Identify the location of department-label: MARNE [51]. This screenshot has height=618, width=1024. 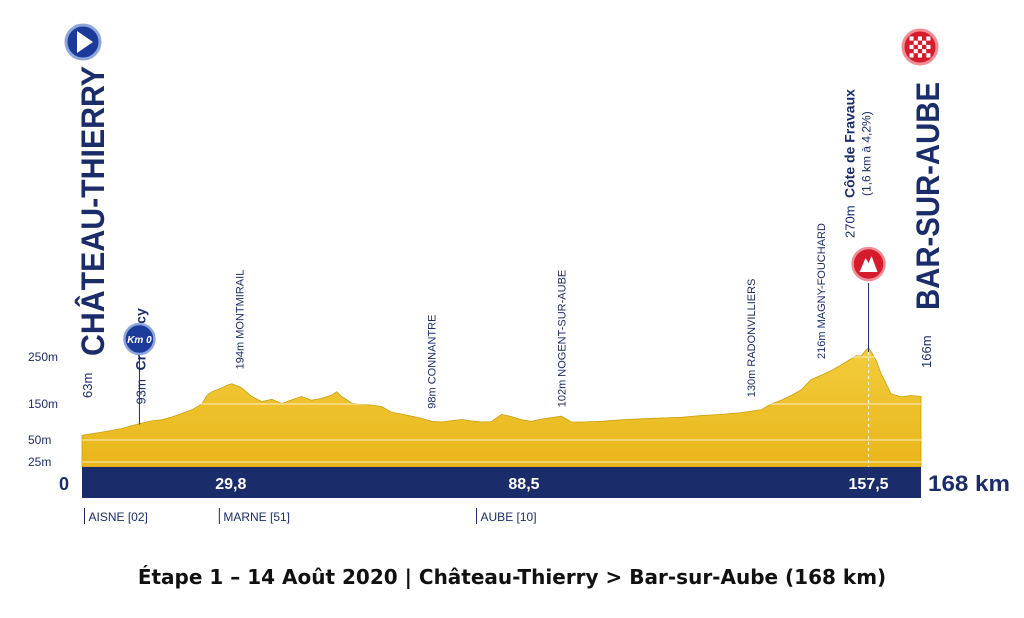
(256, 517).